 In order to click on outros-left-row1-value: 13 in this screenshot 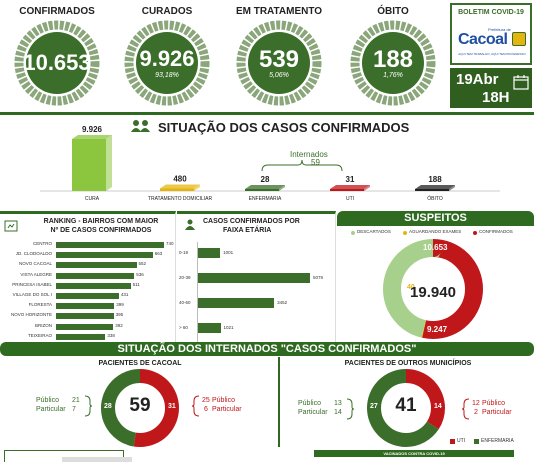, I will do `click(338, 403)`.